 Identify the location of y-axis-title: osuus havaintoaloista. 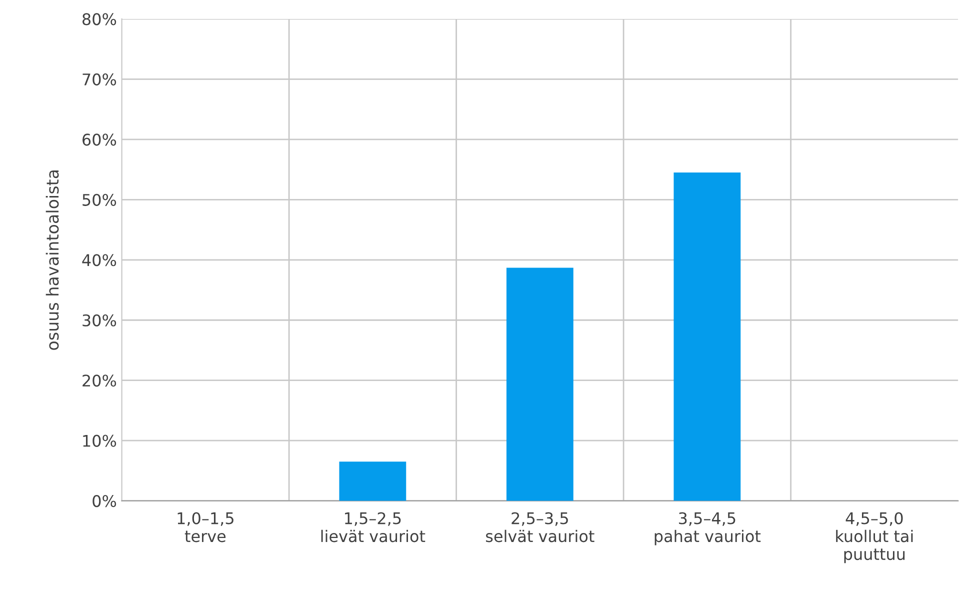
(52, 260).